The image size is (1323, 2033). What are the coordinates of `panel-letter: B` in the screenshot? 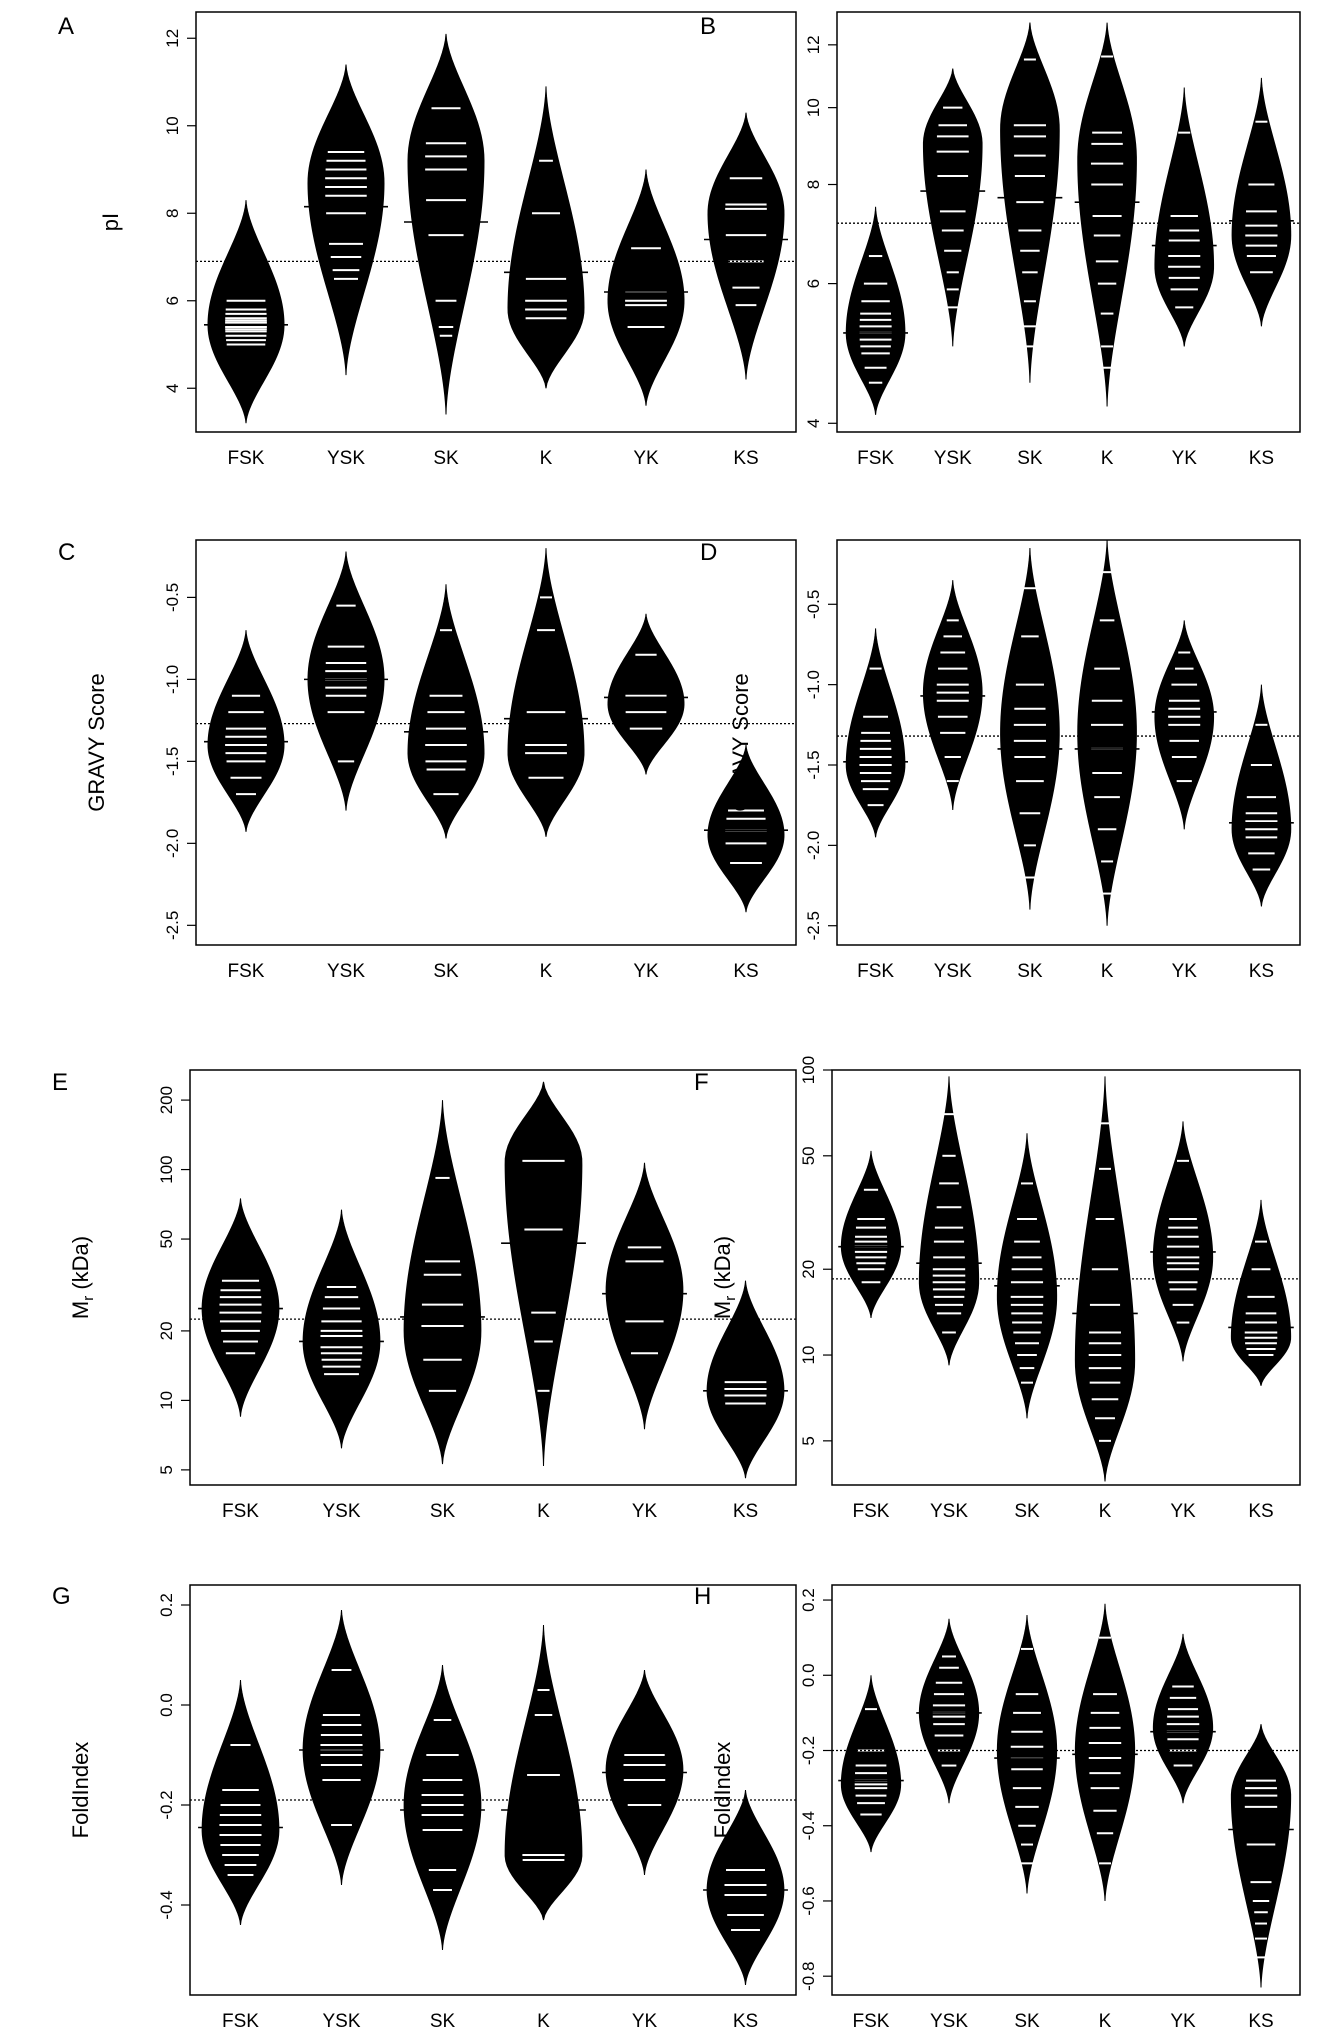 It's located at (708, 26).